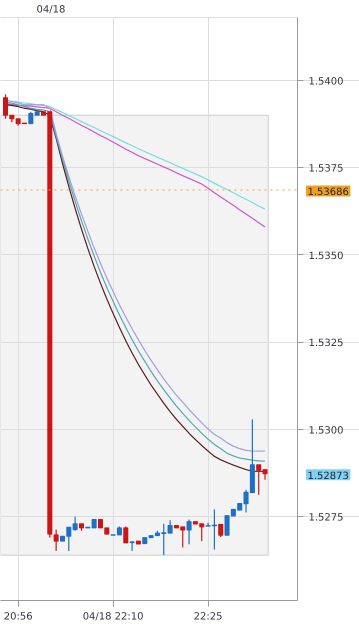  Describe the element at coordinates (18, 617) in the screenshot. I see `x-tick-label: 20:56` at that location.